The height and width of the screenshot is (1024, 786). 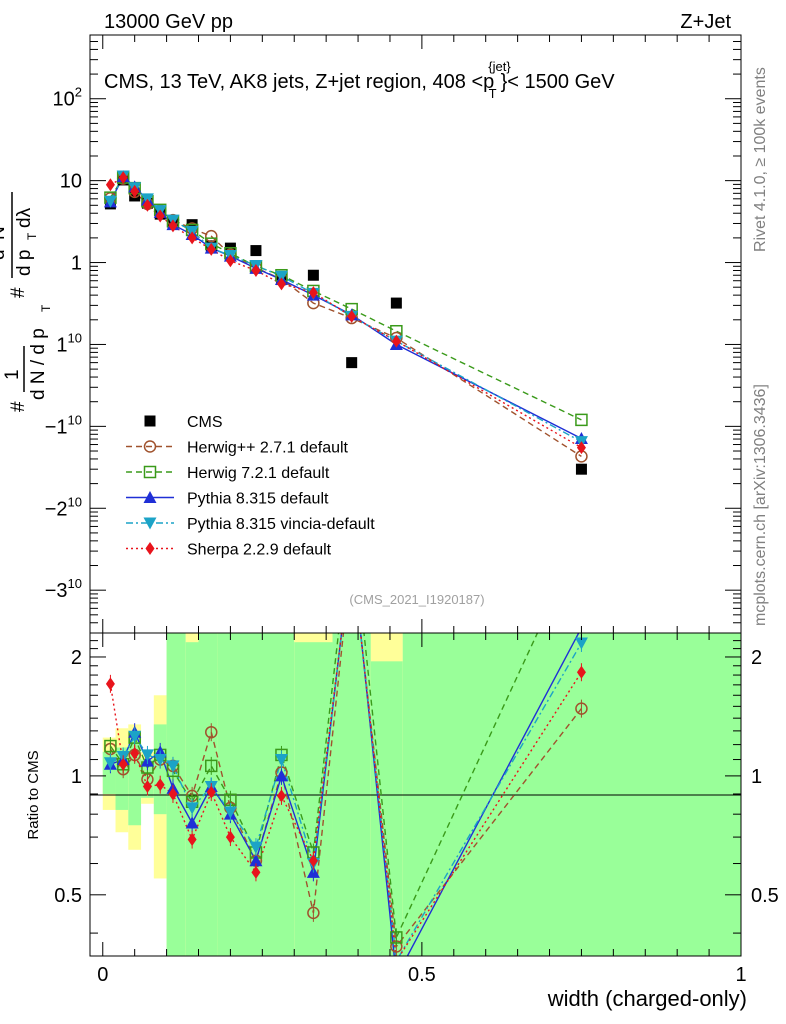 What do you see at coordinates (488, 82) in the screenshot?
I see `title-pt: p` at bounding box center [488, 82].